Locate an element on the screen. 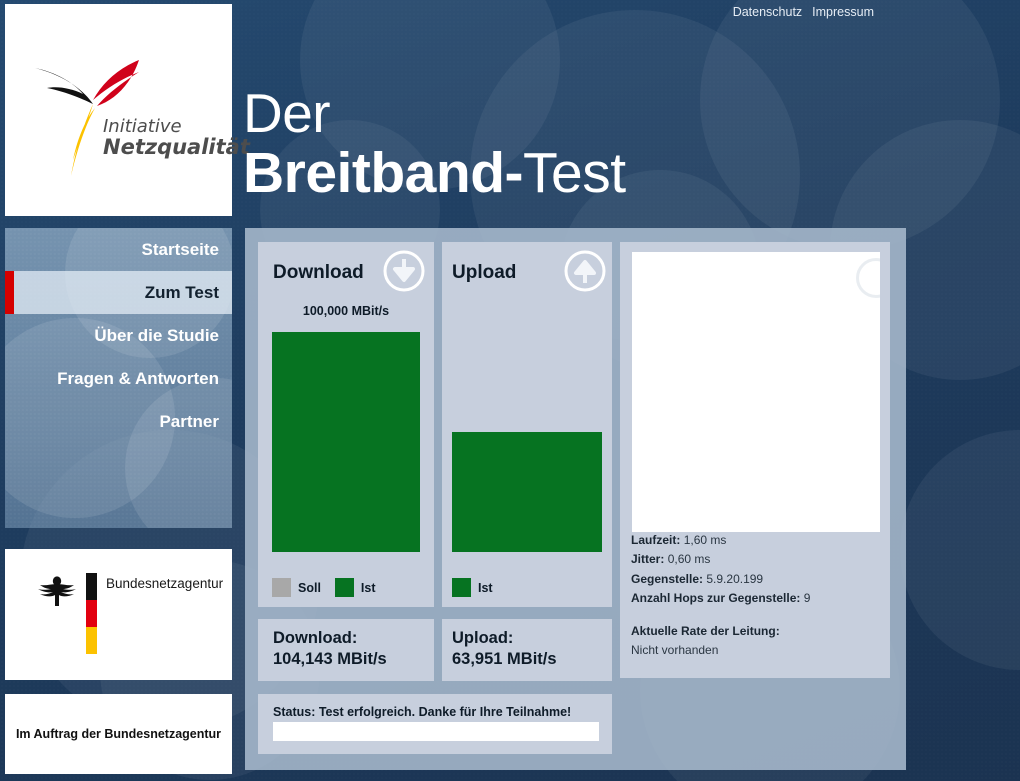 The height and width of the screenshot is (781, 1020). download-bar-area is located at coordinates (346, 442).